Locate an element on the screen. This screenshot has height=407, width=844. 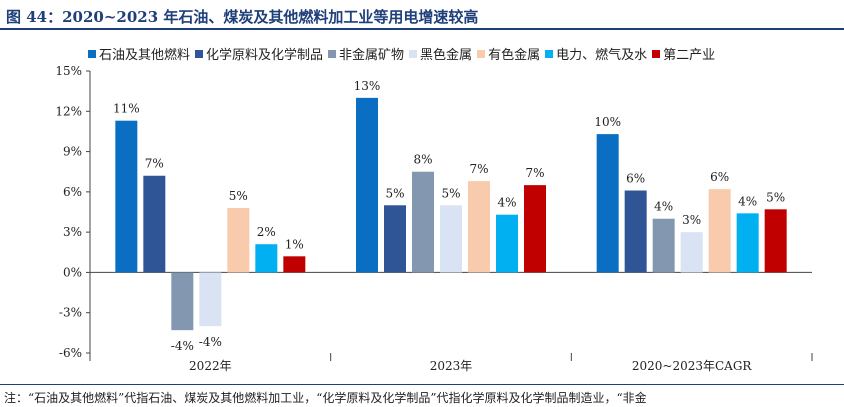
x-category-label: 2020~2023年CAGR is located at coordinates (692, 366).